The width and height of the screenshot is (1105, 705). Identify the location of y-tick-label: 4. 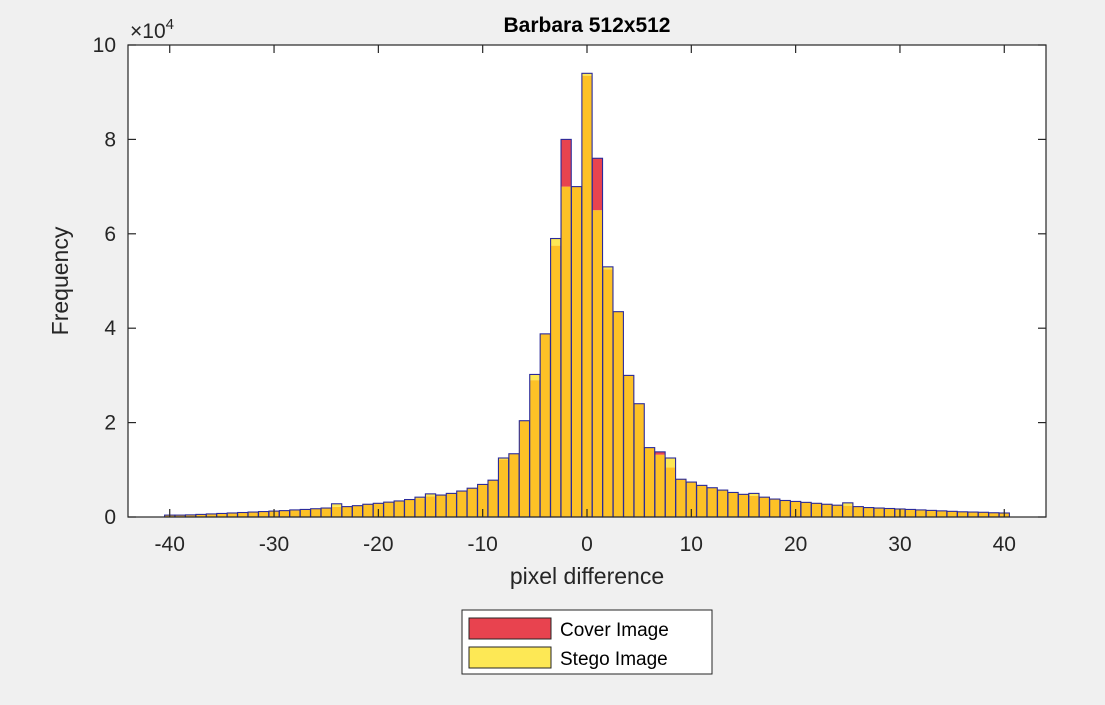
(110, 328).